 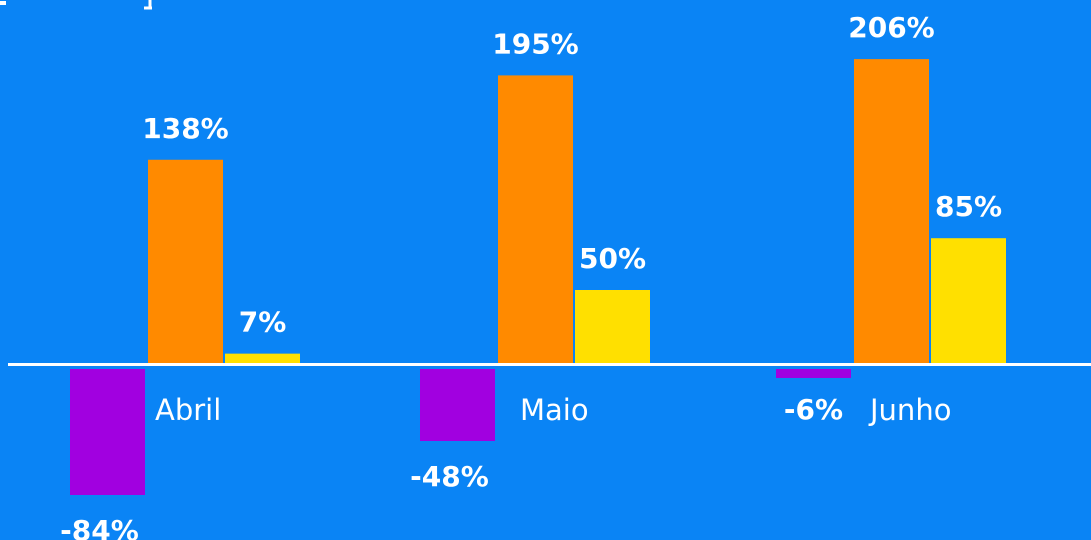 I want to click on data-label: -6%, so click(x=813, y=409).